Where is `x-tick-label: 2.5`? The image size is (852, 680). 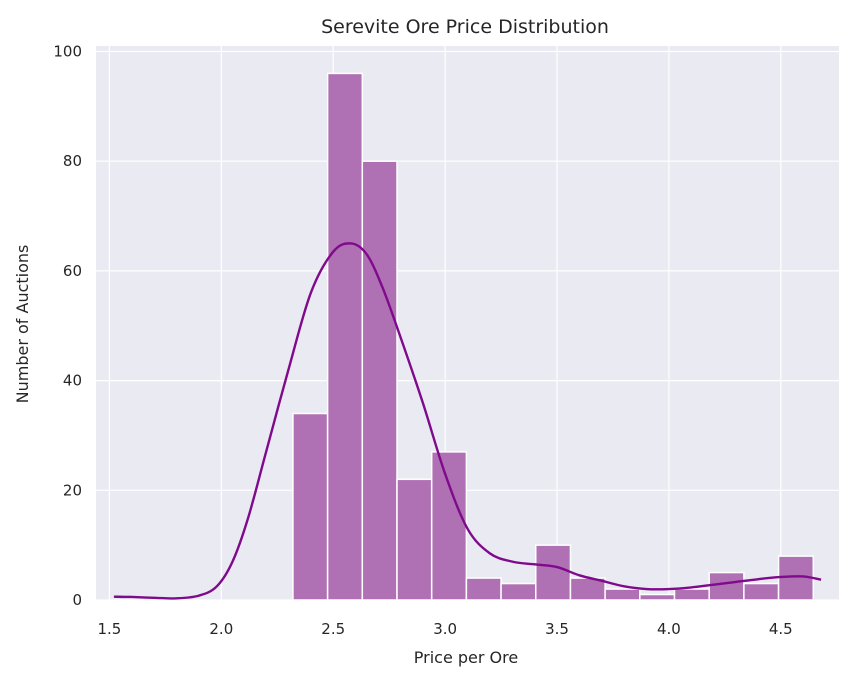 x-tick-label: 2.5 is located at coordinates (333, 629).